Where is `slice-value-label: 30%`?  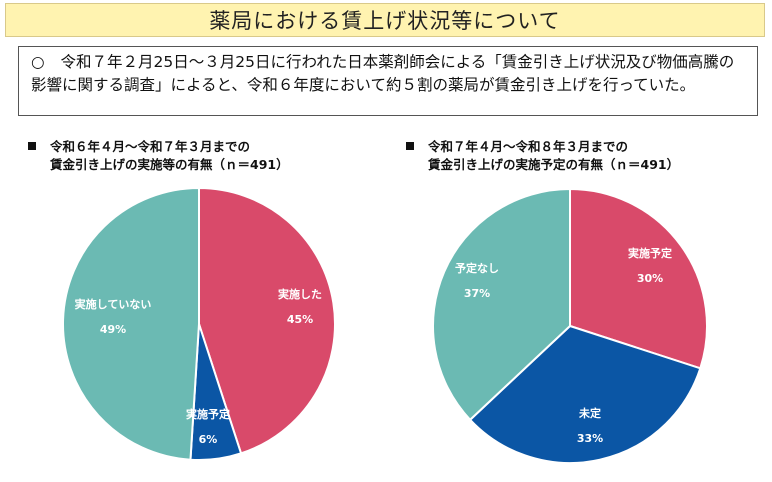
slice-value-label: 30% is located at coordinates (650, 278).